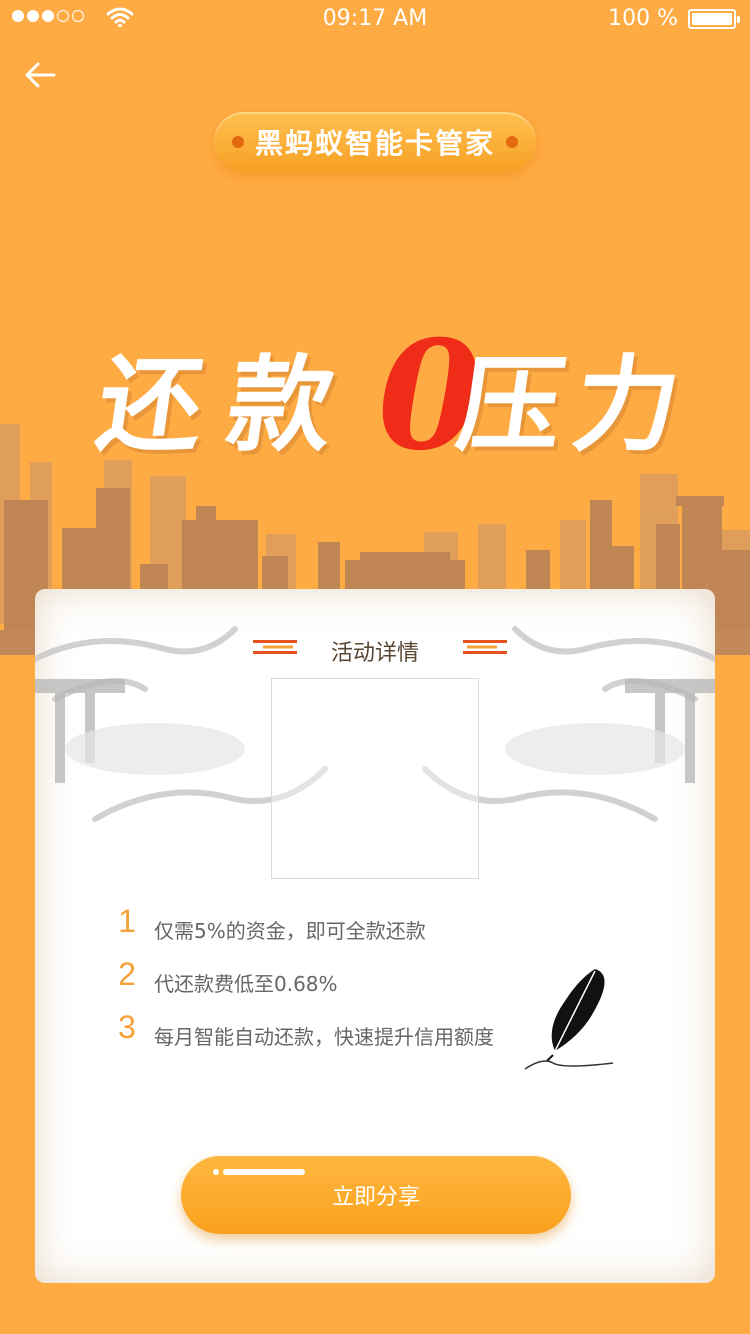  I want to click on arrow-left-icon, so click(40, 75).